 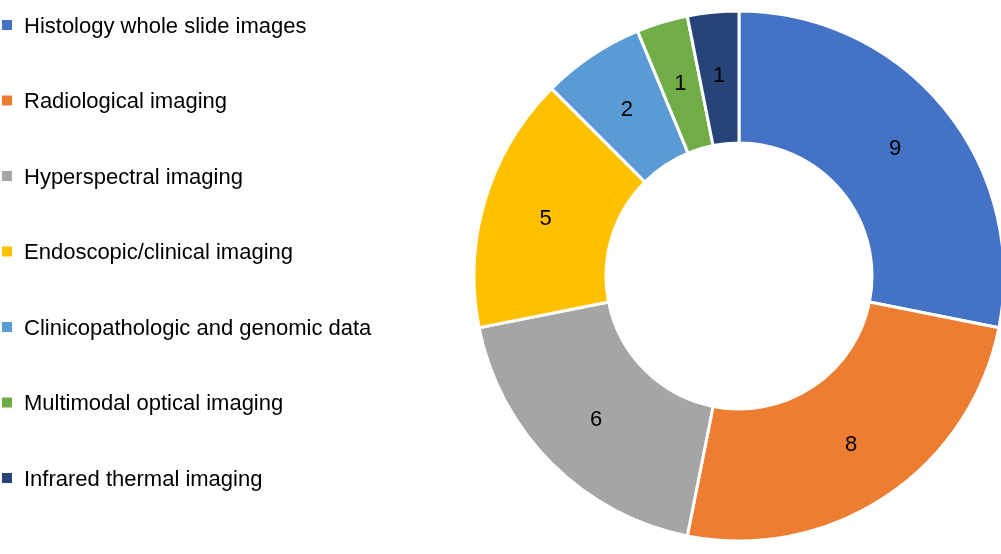 I want to click on legend-label: Infrared thermal imaging, so click(x=143, y=478).